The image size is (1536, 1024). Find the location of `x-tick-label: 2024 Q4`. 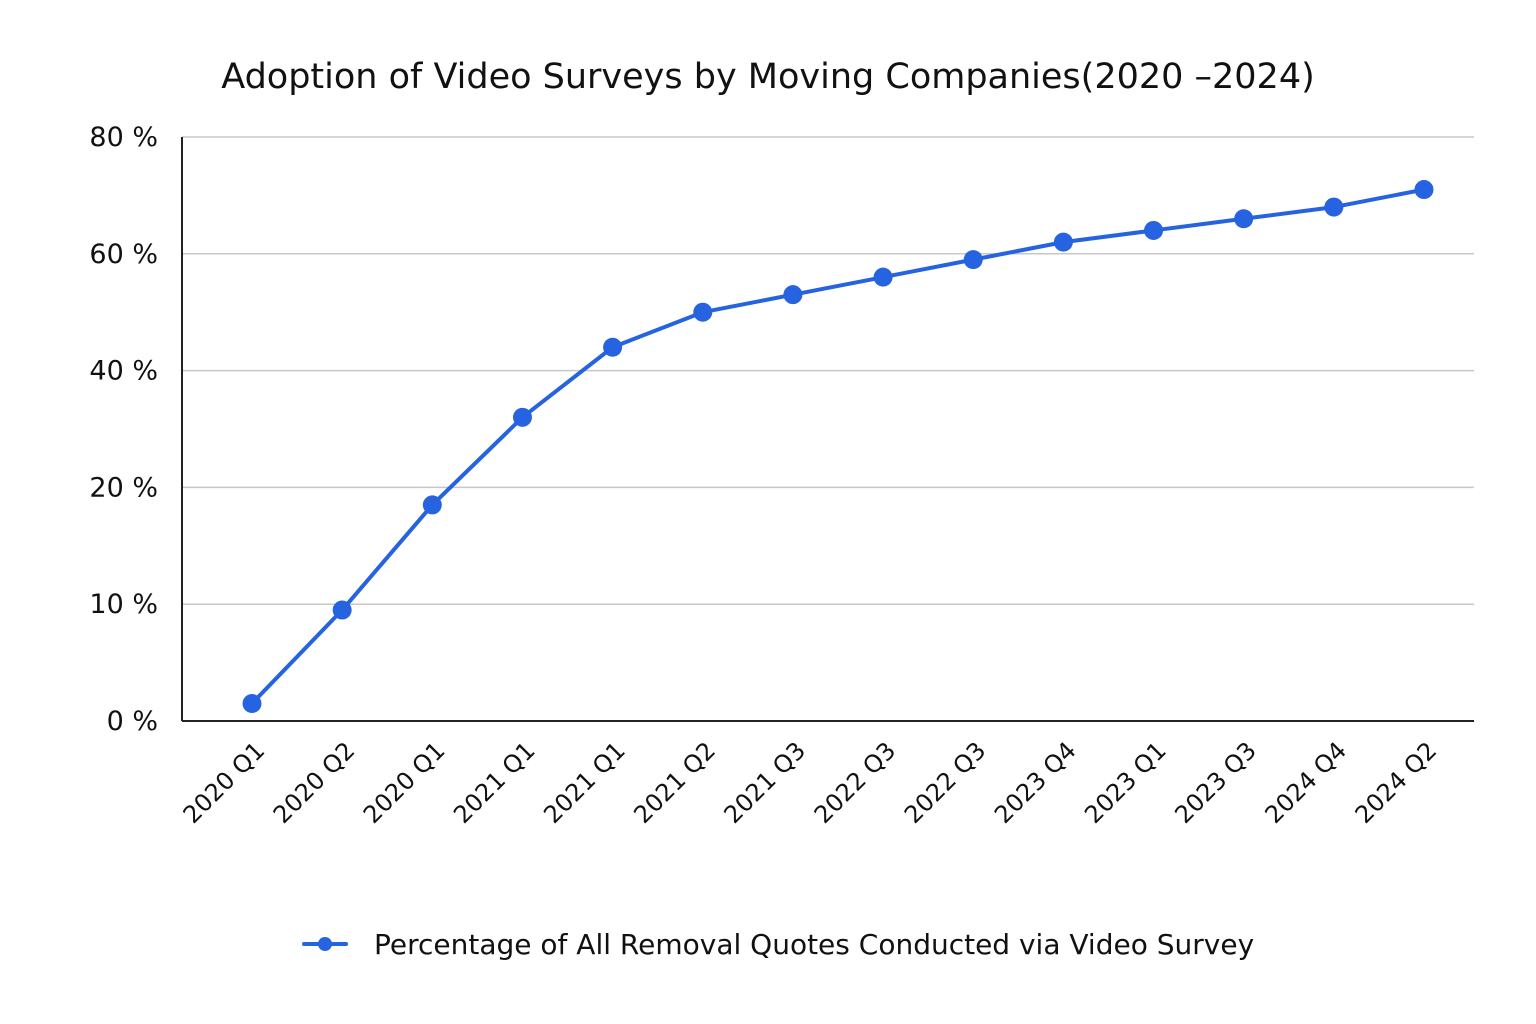

x-tick-label: 2024 Q4 is located at coordinates (1306, 782).